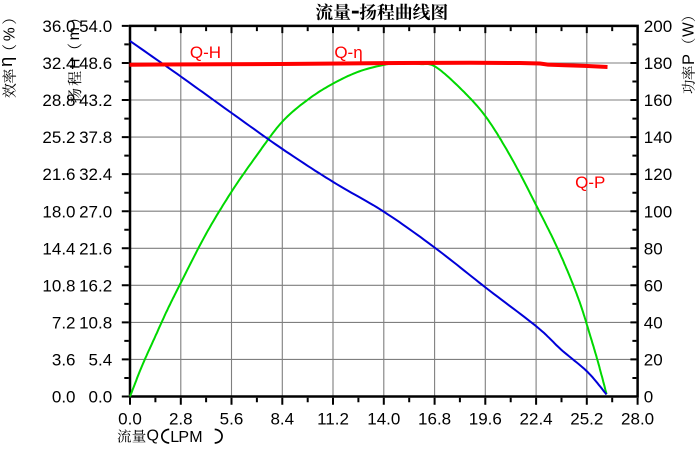 The width and height of the screenshot is (700, 454). What do you see at coordinates (58, 248) in the screenshot?
I see `svg-text: 14.4` at bounding box center [58, 248].